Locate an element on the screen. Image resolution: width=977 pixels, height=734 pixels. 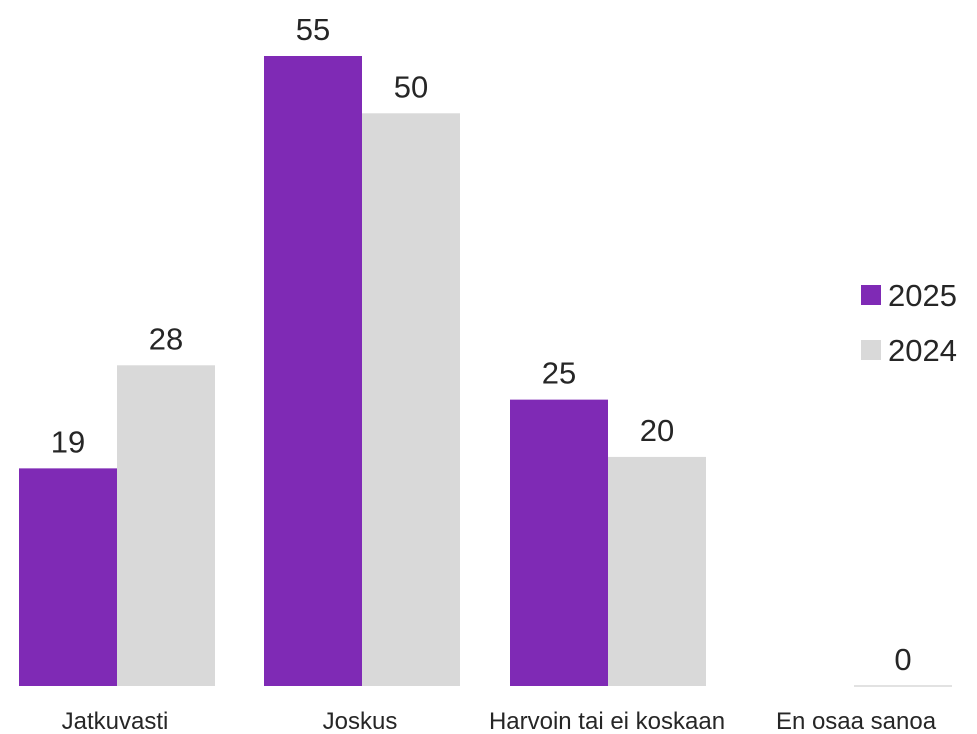
legend-label-2025: 2025 is located at coordinates (922, 295).